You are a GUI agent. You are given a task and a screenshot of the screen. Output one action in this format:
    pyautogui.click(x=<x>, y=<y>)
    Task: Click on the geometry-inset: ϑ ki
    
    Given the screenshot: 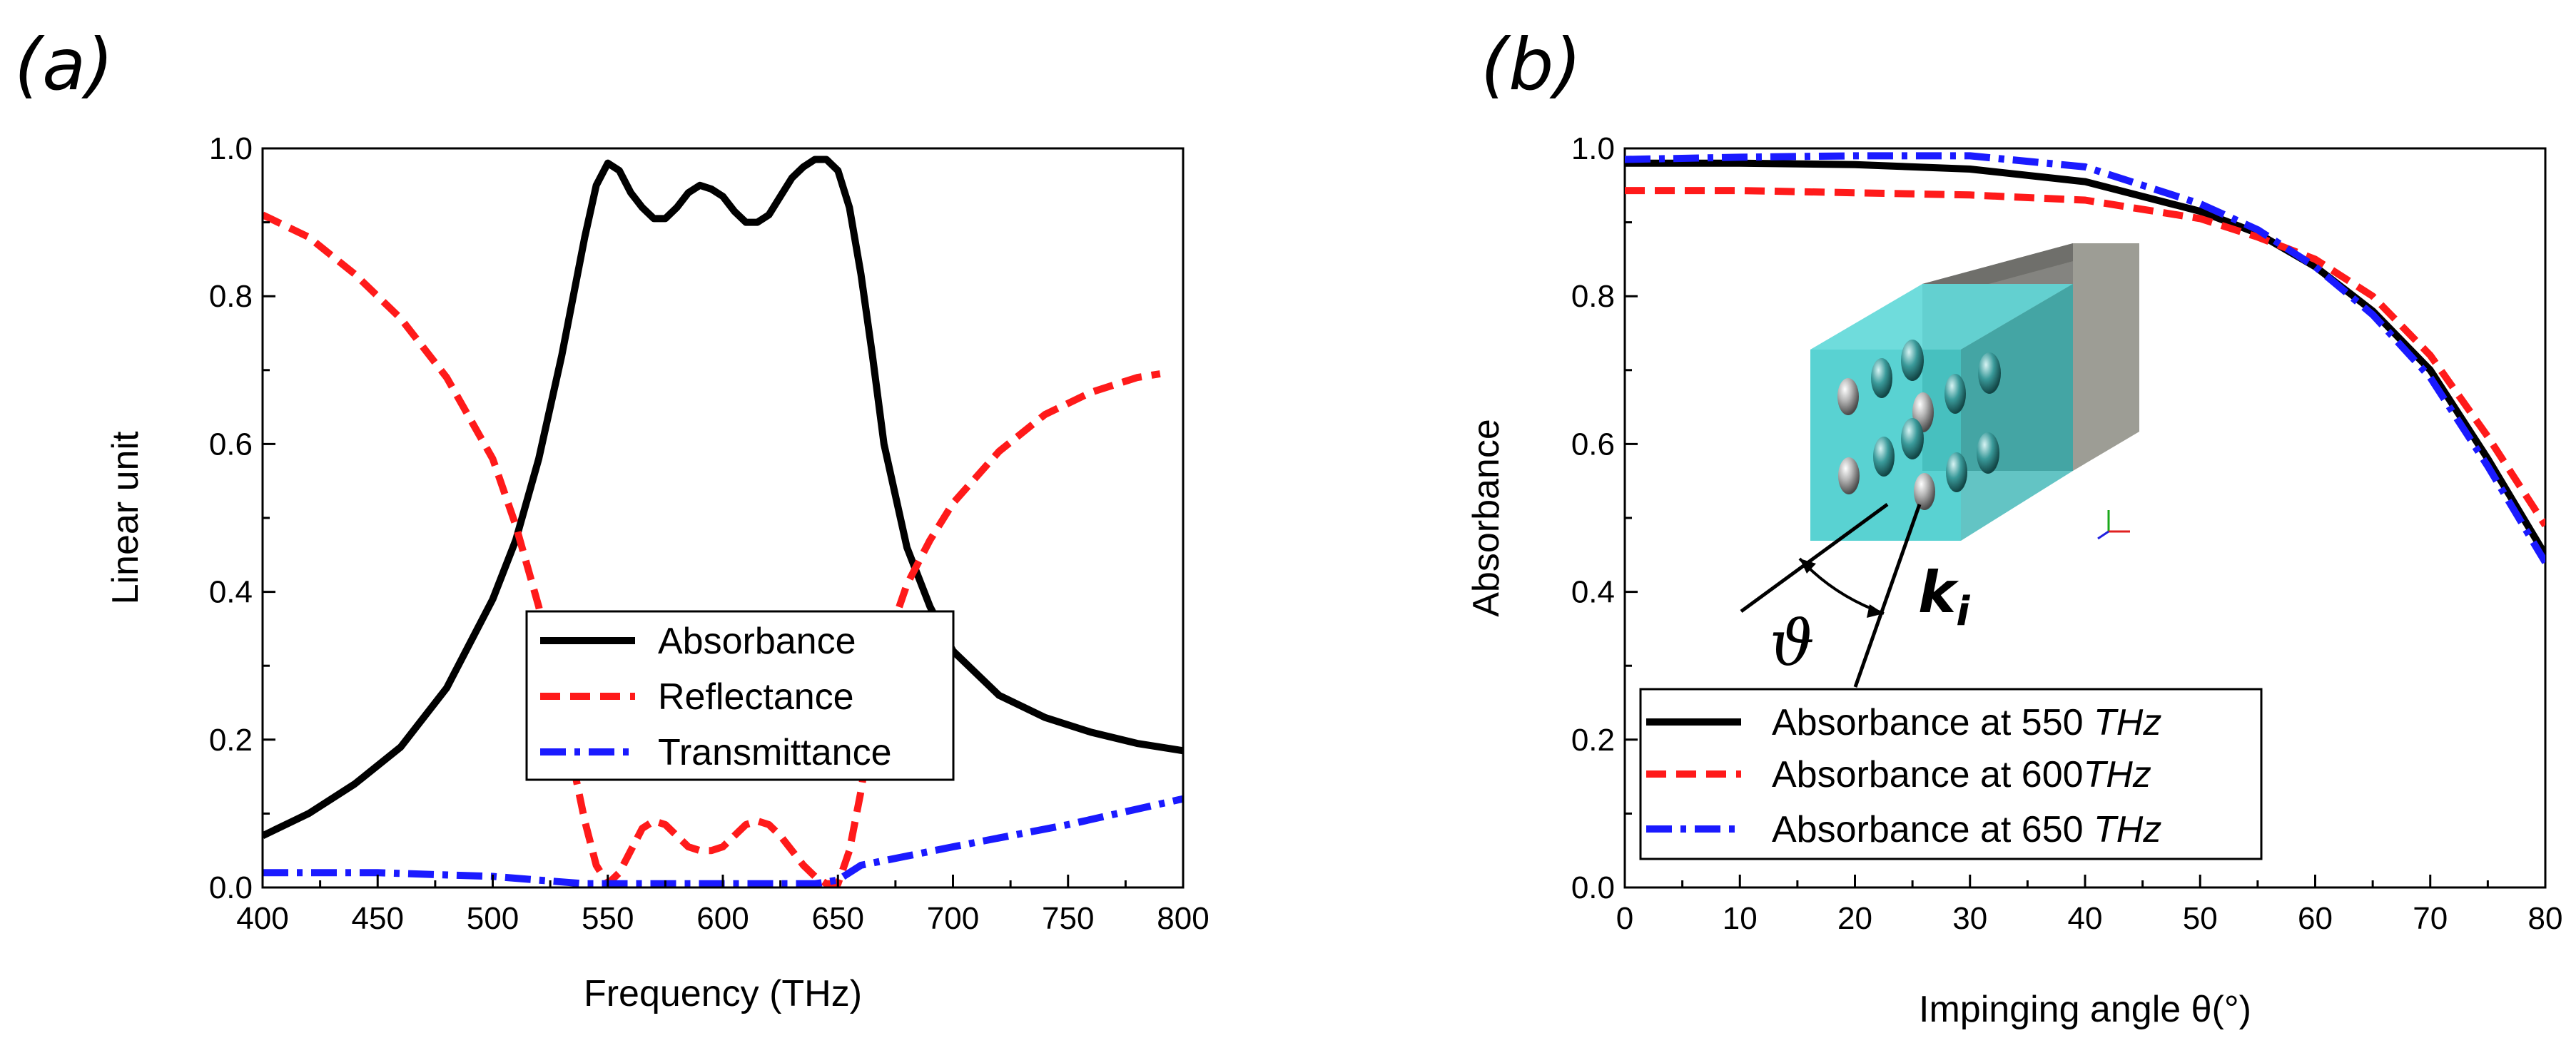 What is the action you would take?
    pyautogui.click(x=1939, y=466)
    